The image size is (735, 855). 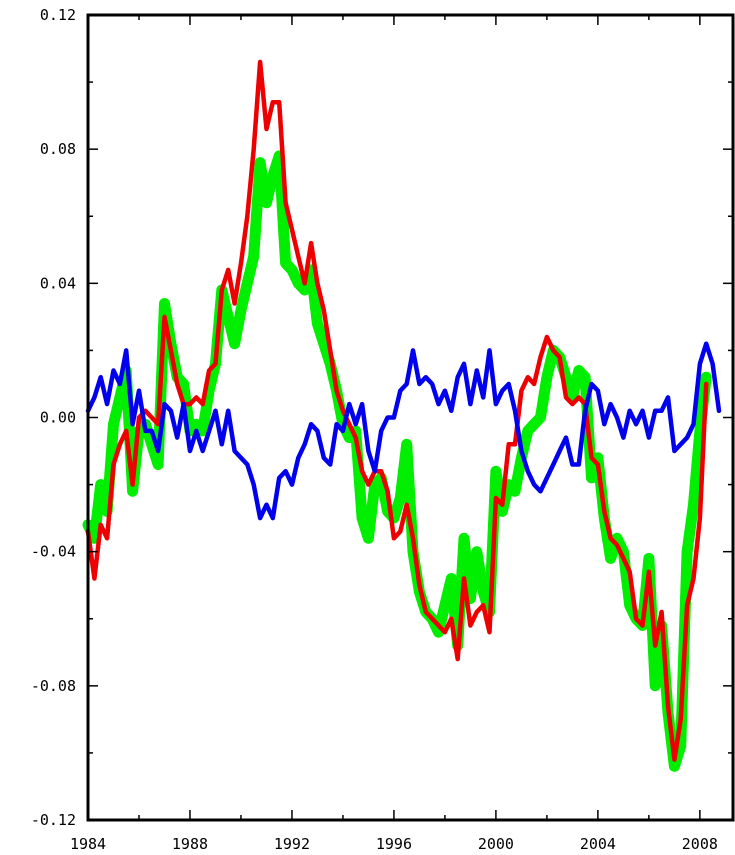 I want to click on y-tick-label: 0.04, so click(x=58, y=283).